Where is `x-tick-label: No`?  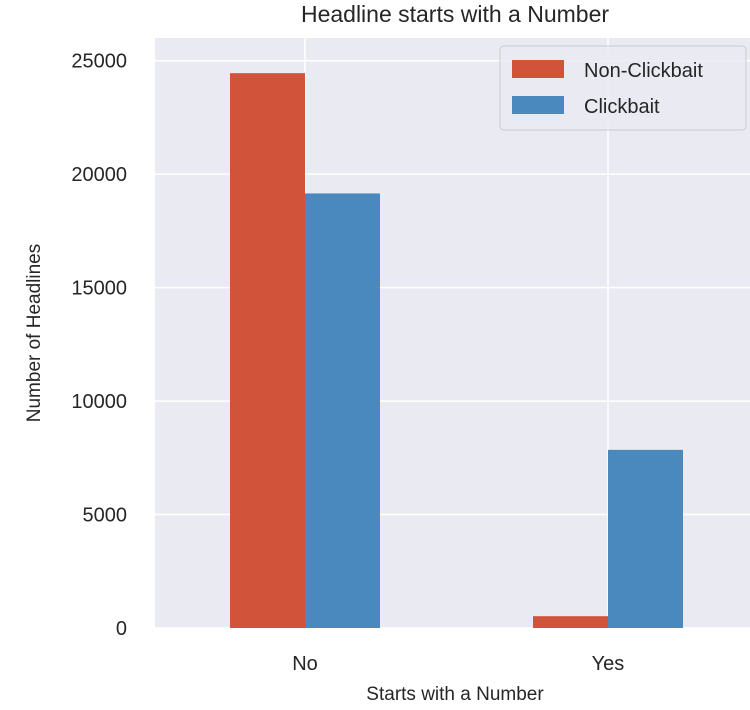
x-tick-label: No is located at coordinates (305, 664).